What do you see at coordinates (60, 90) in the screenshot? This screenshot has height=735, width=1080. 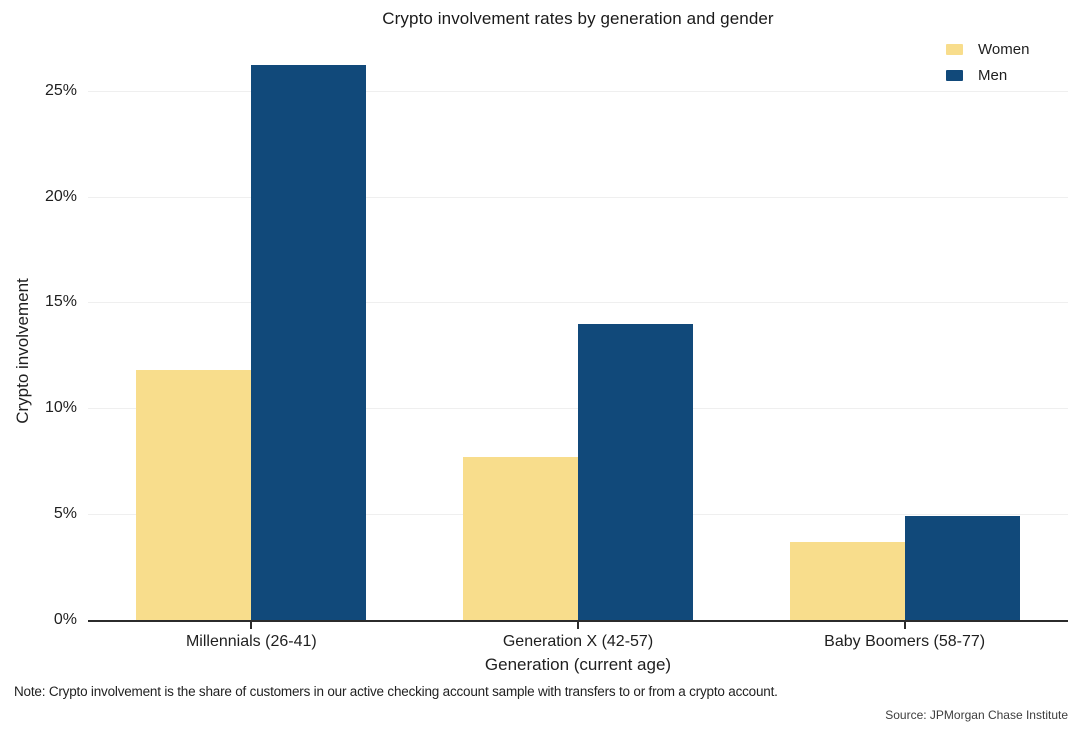 I see `y-tick-label-25%: 25%` at bounding box center [60, 90].